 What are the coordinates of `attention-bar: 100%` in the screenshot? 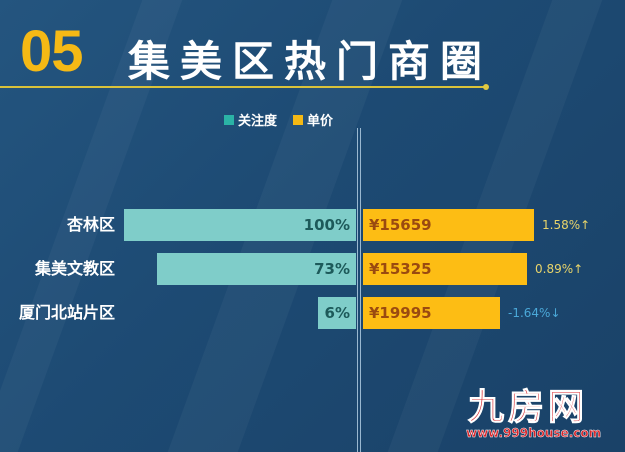 It's located at (240, 225).